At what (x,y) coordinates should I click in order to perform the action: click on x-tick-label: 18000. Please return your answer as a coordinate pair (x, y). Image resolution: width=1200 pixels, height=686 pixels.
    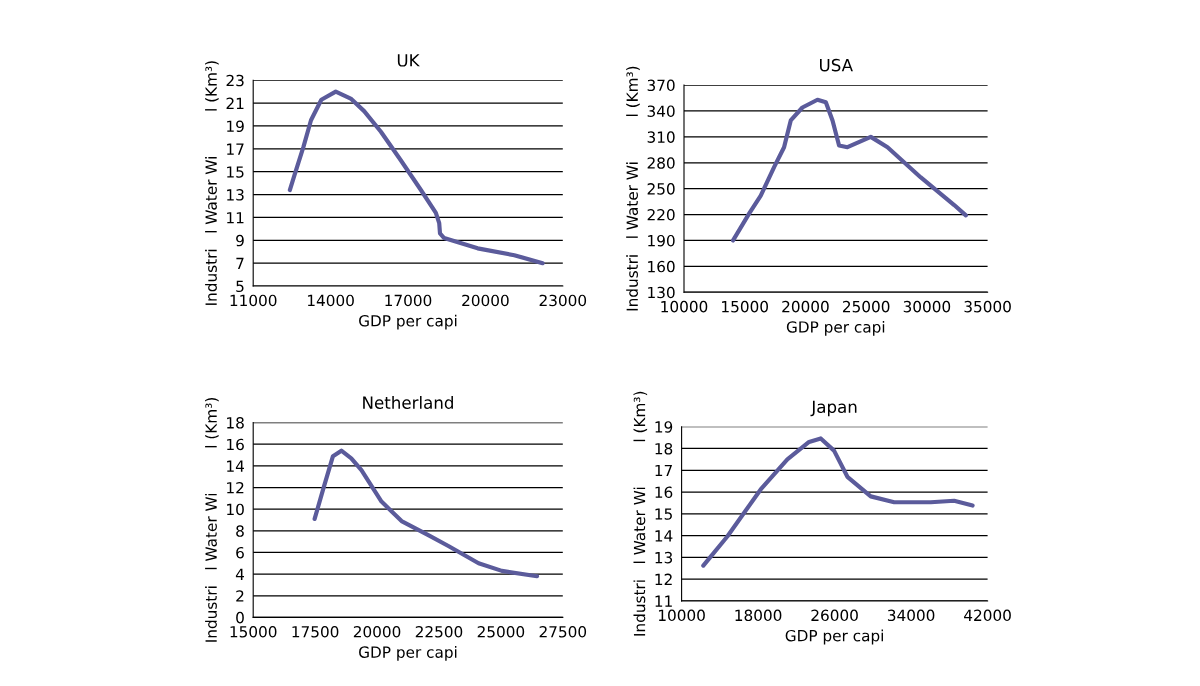
    Looking at the image, I should click on (758, 615).